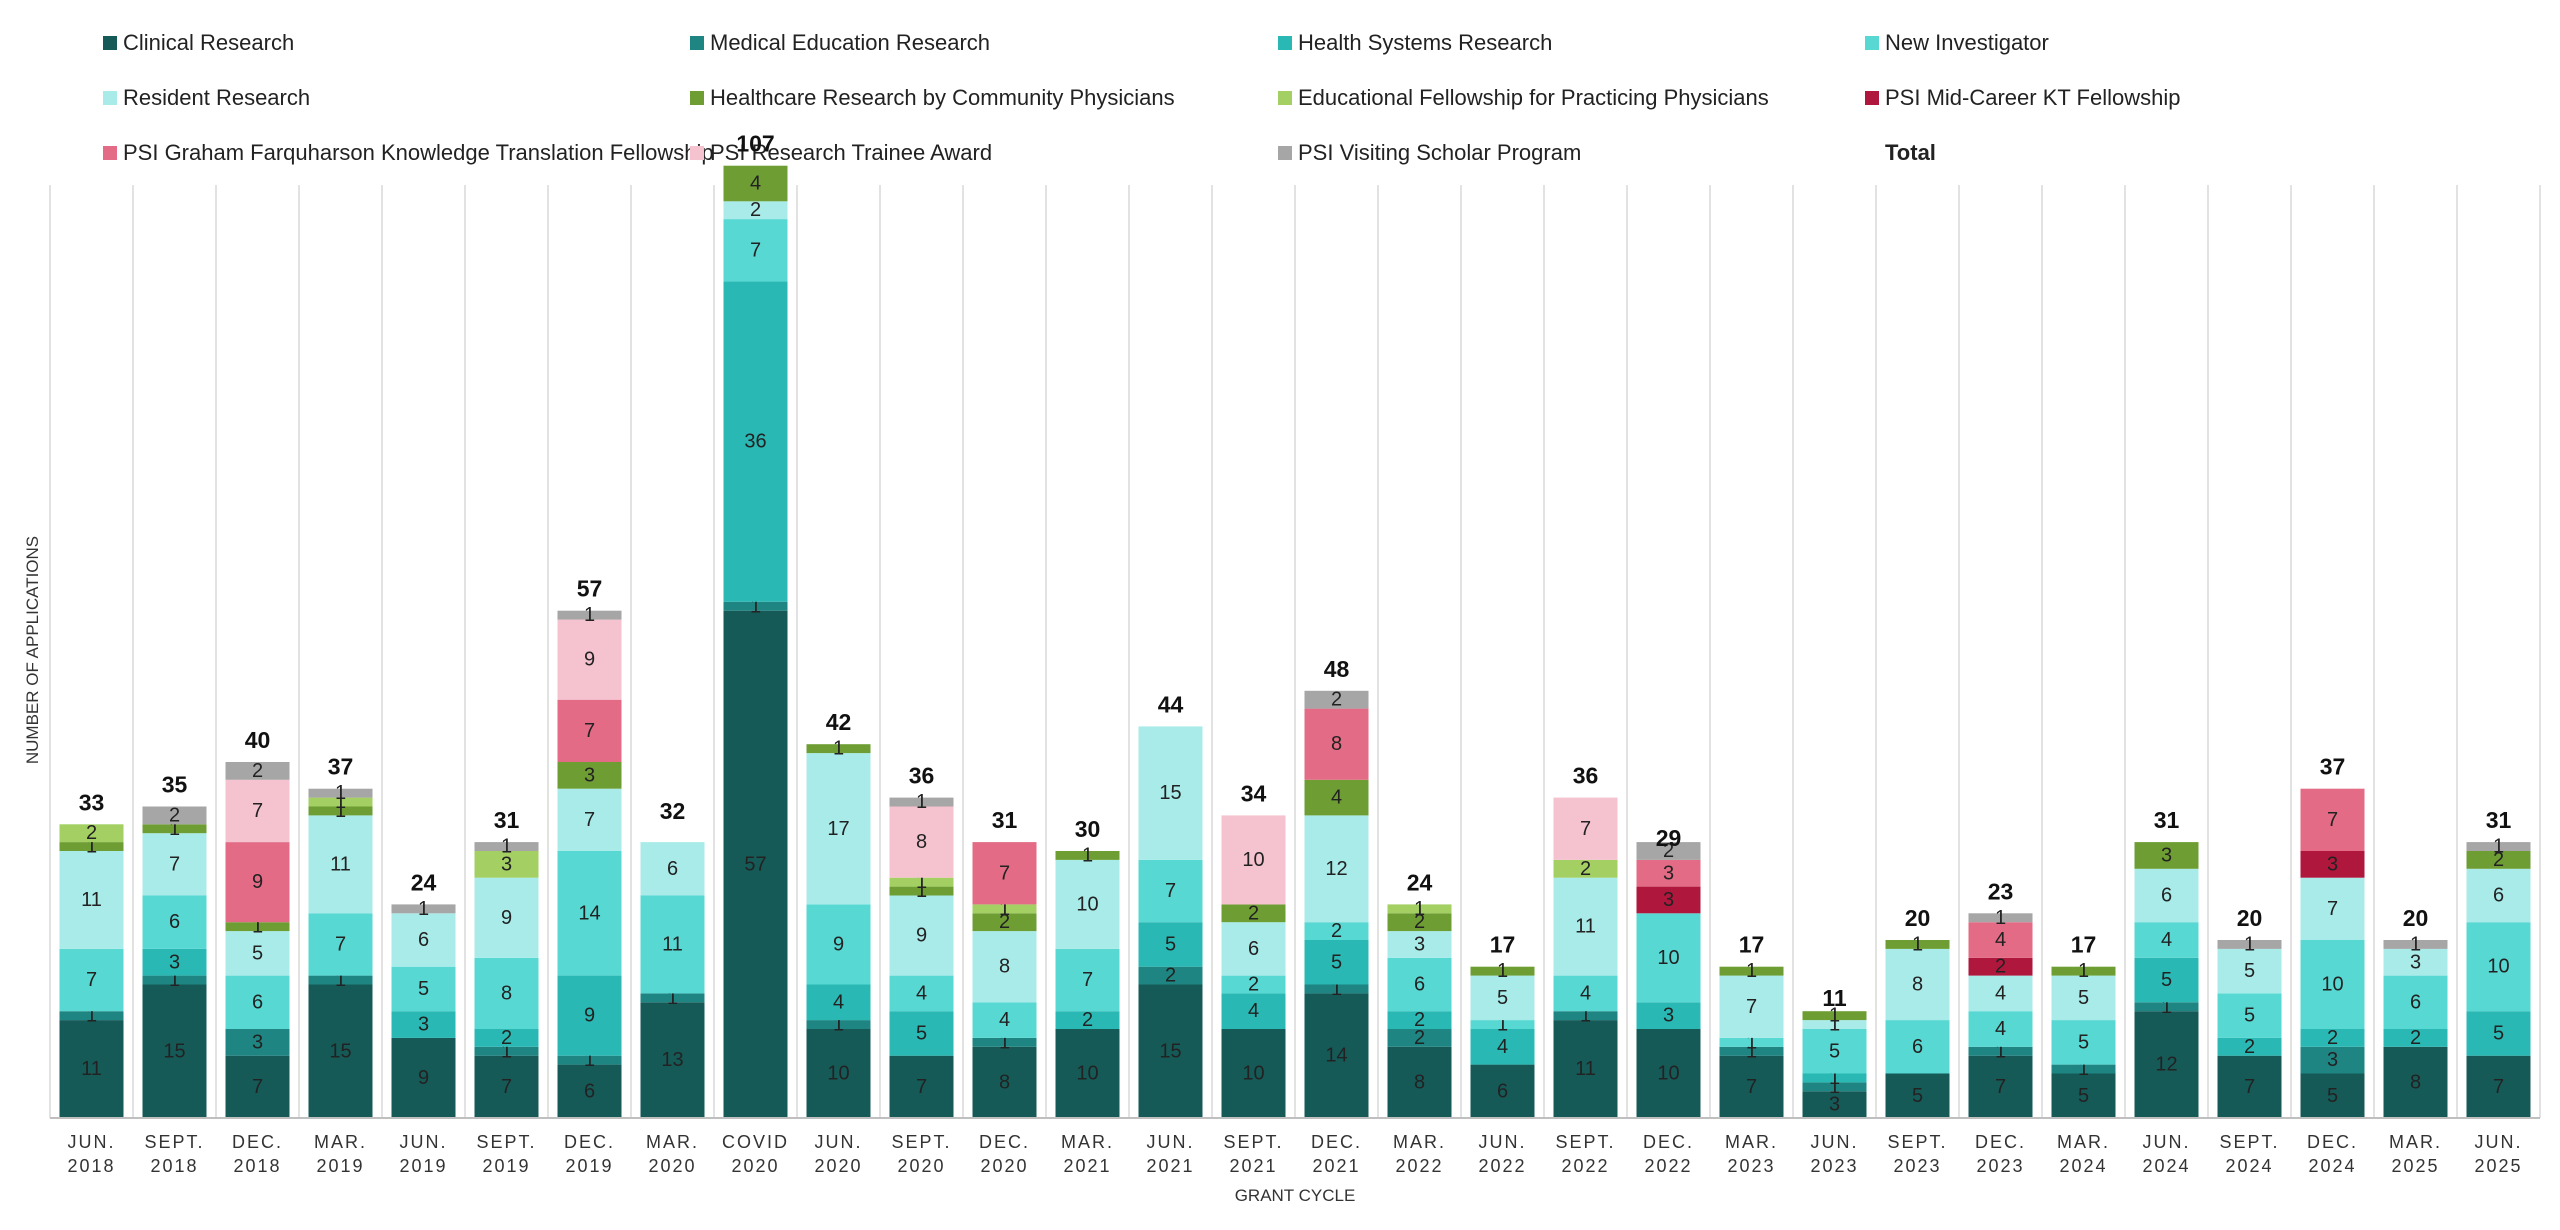  I want to click on x-tick-label: 2023, so click(1917, 1166).